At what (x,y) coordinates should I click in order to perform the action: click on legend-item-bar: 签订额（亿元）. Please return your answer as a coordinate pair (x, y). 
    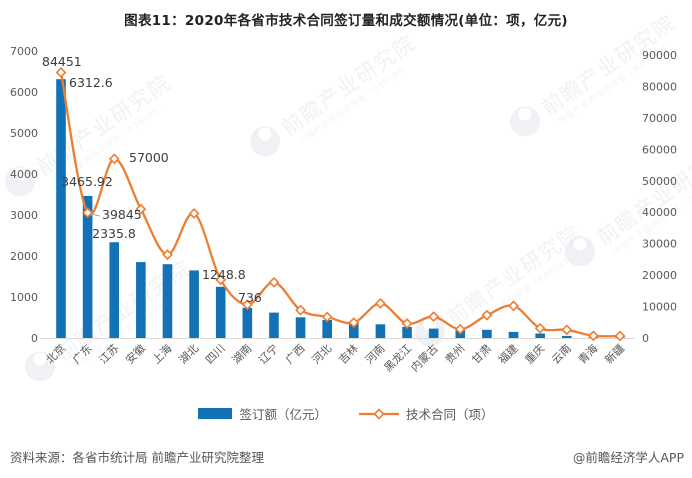
    Looking at the image, I should click on (262, 413).